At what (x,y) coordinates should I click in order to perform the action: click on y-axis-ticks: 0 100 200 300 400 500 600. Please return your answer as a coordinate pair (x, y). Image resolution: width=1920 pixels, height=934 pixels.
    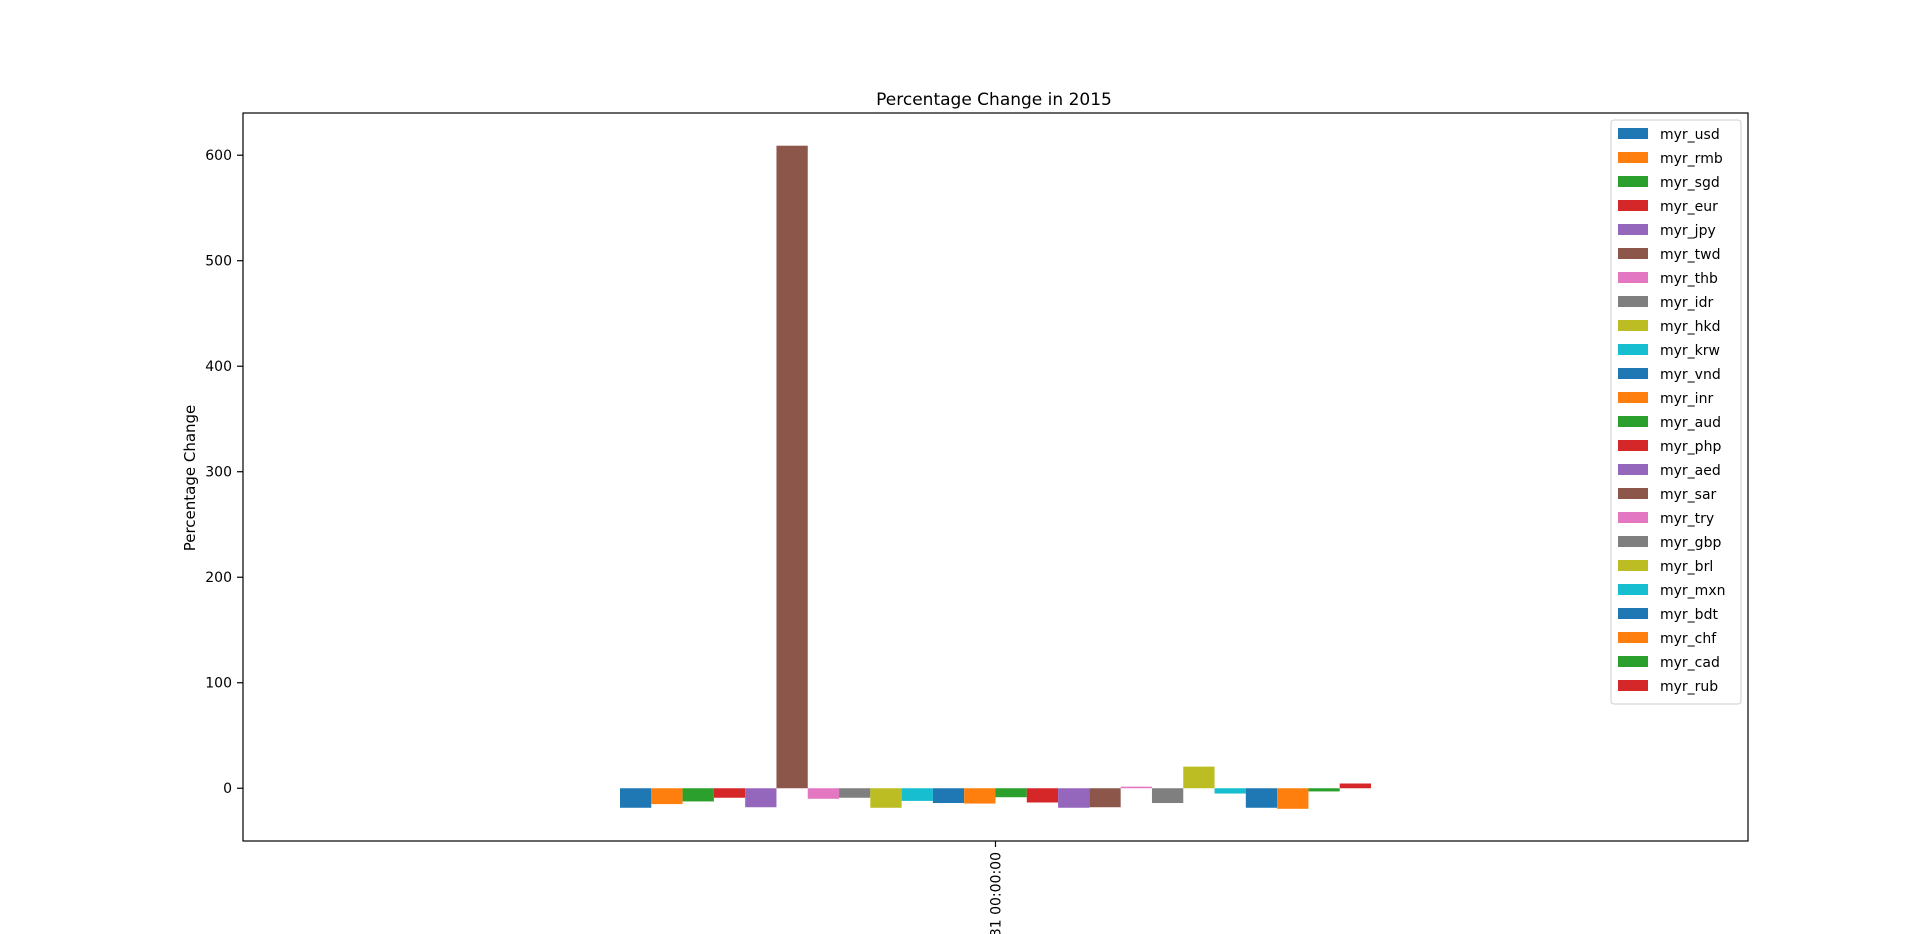
    Looking at the image, I should click on (224, 472).